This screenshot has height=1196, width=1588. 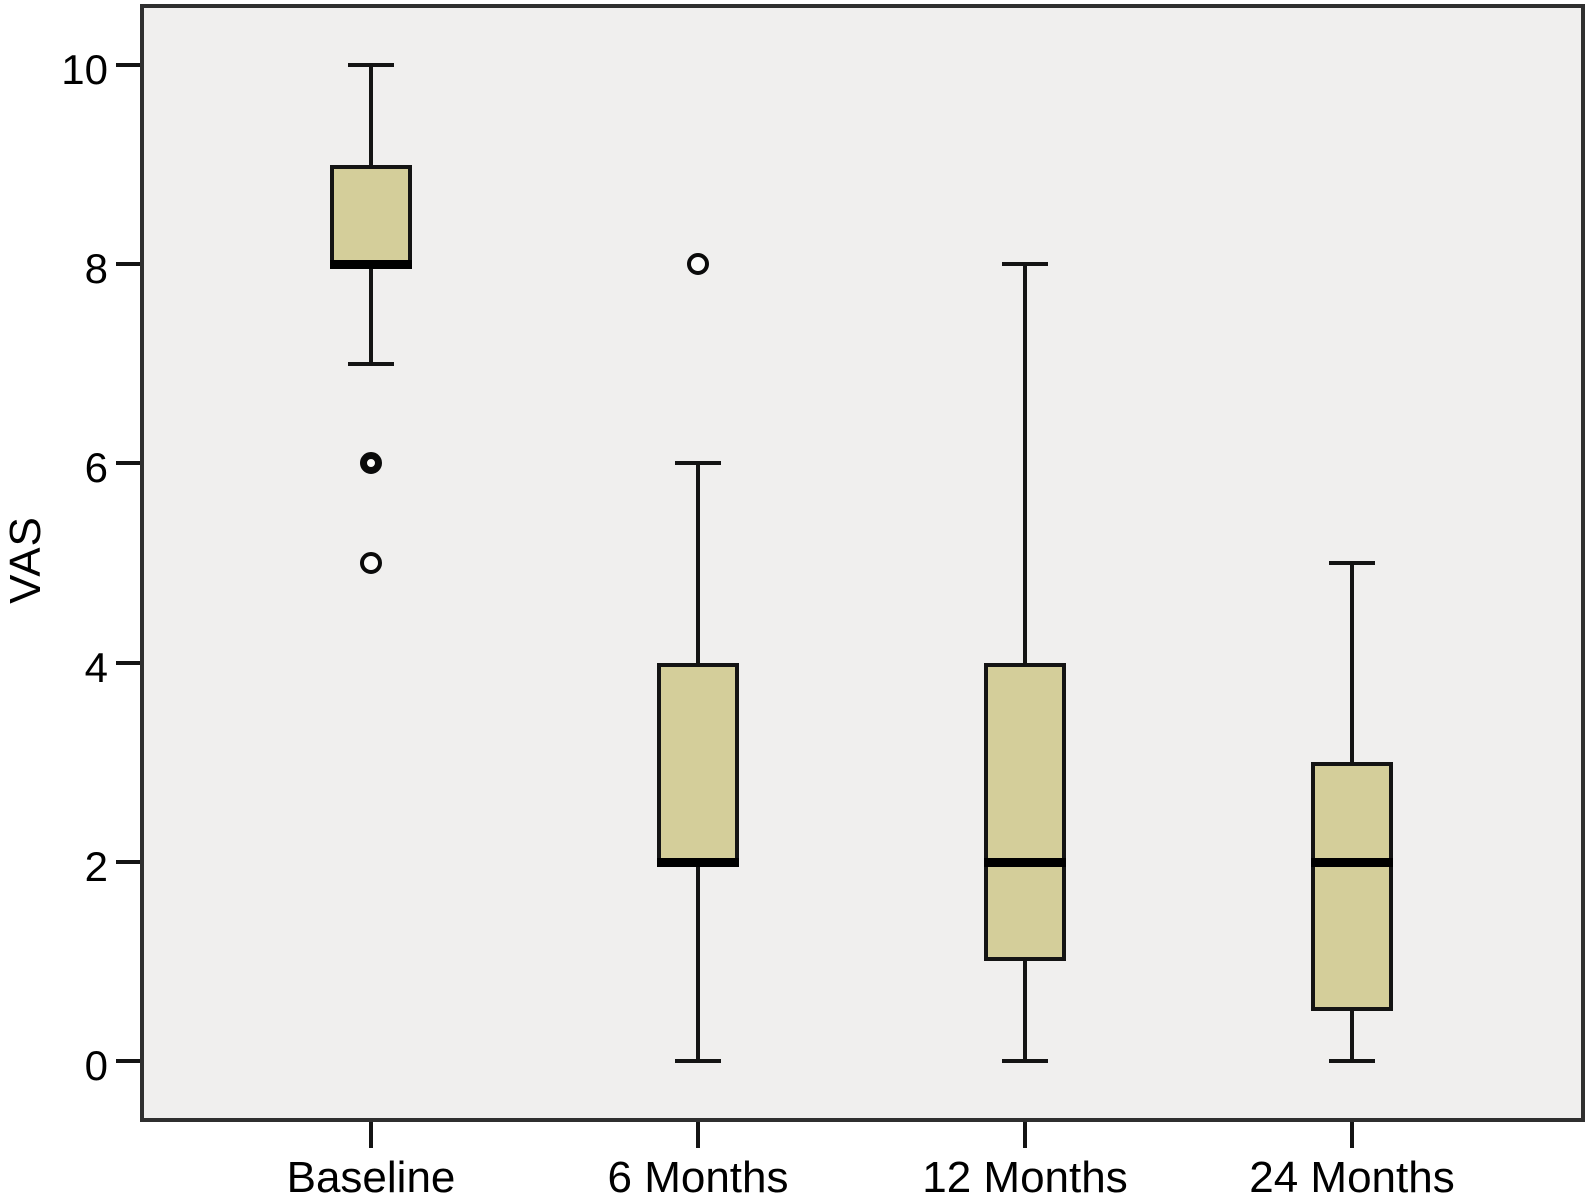 I want to click on x-axis-tick-label: 6 Months, so click(x=698, y=1174).